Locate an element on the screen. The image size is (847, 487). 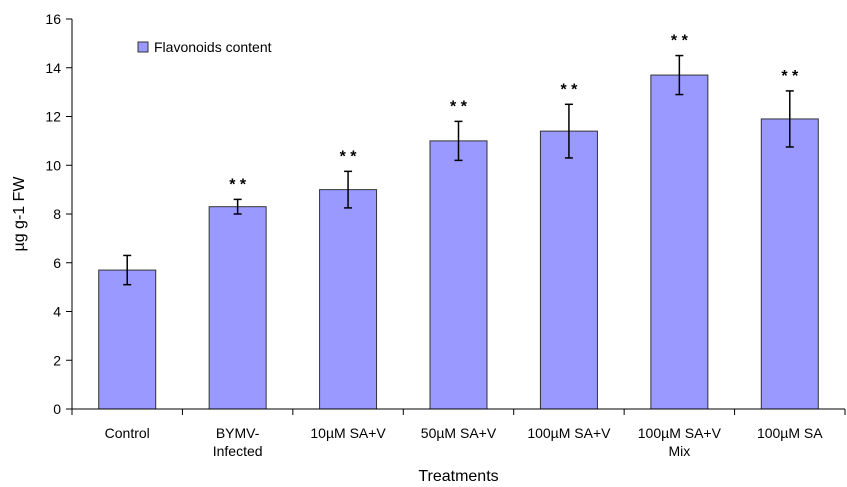
x-axis-ticks is located at coordinates (458, 412).